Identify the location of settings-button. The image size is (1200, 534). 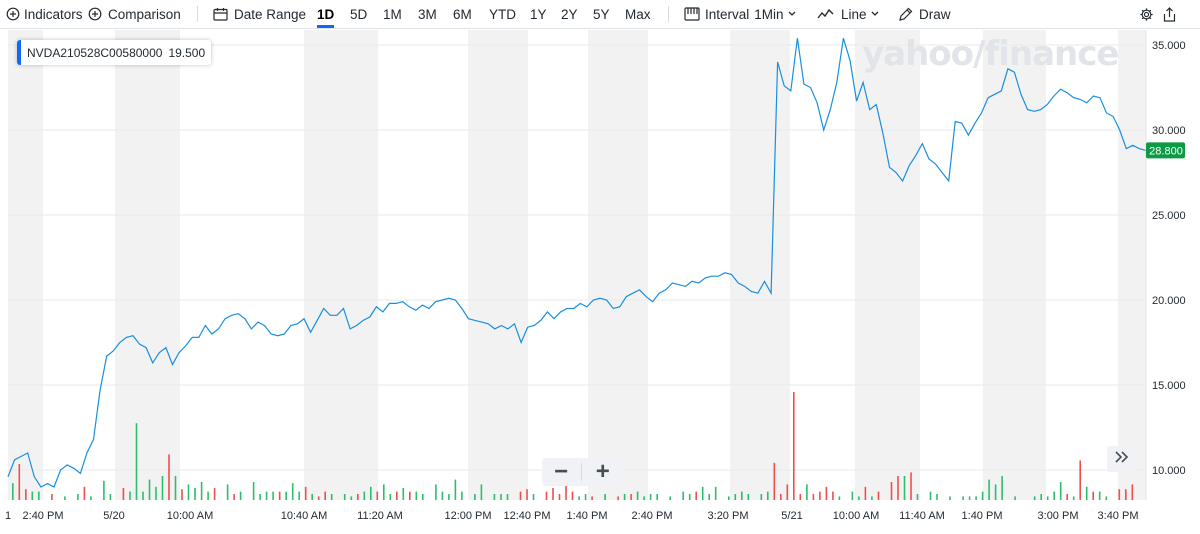
(1146, 14).